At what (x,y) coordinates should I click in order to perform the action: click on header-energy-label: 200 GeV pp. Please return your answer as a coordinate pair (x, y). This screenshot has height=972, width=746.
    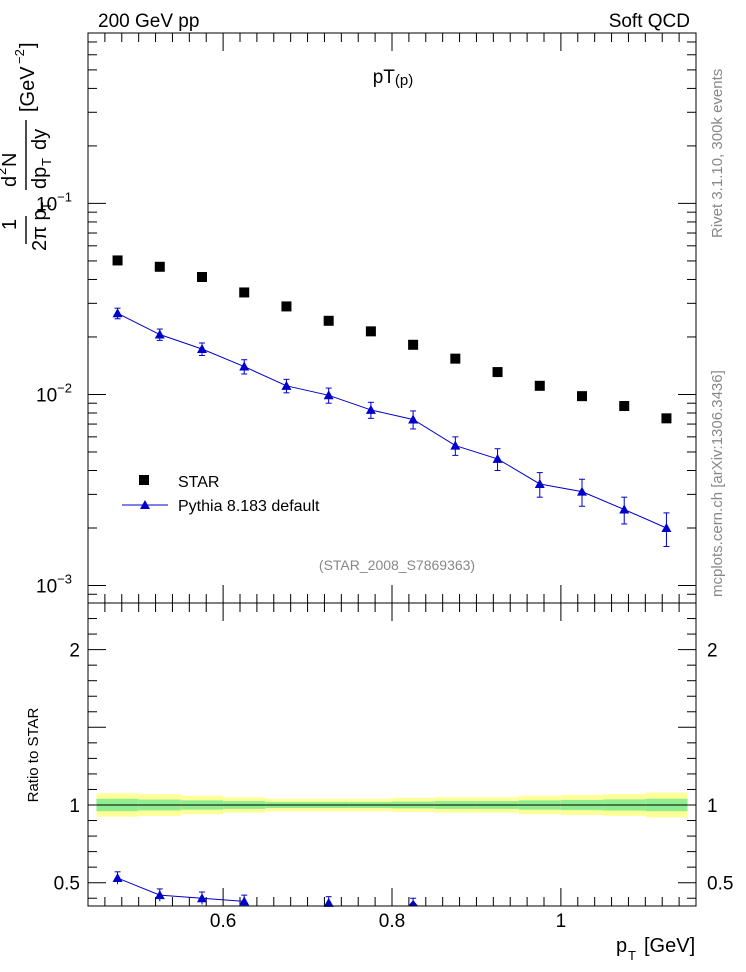
    Looking at the image, I should click on (148, 21).